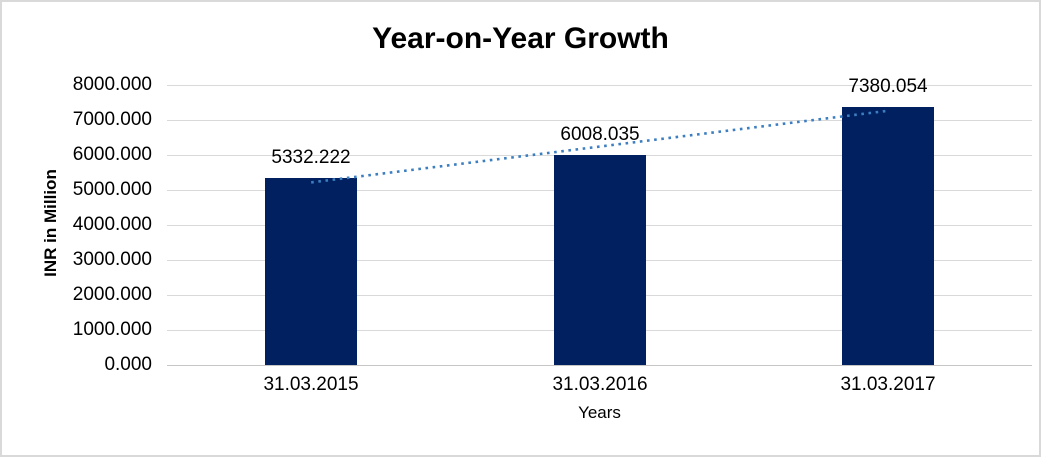 This screenshot has height=457, width=1041. What do you see at coordinates (112, 119) in the screenshot?
I see `y-axis-tick-label: 7000.000` at bounding box center [112, 119].